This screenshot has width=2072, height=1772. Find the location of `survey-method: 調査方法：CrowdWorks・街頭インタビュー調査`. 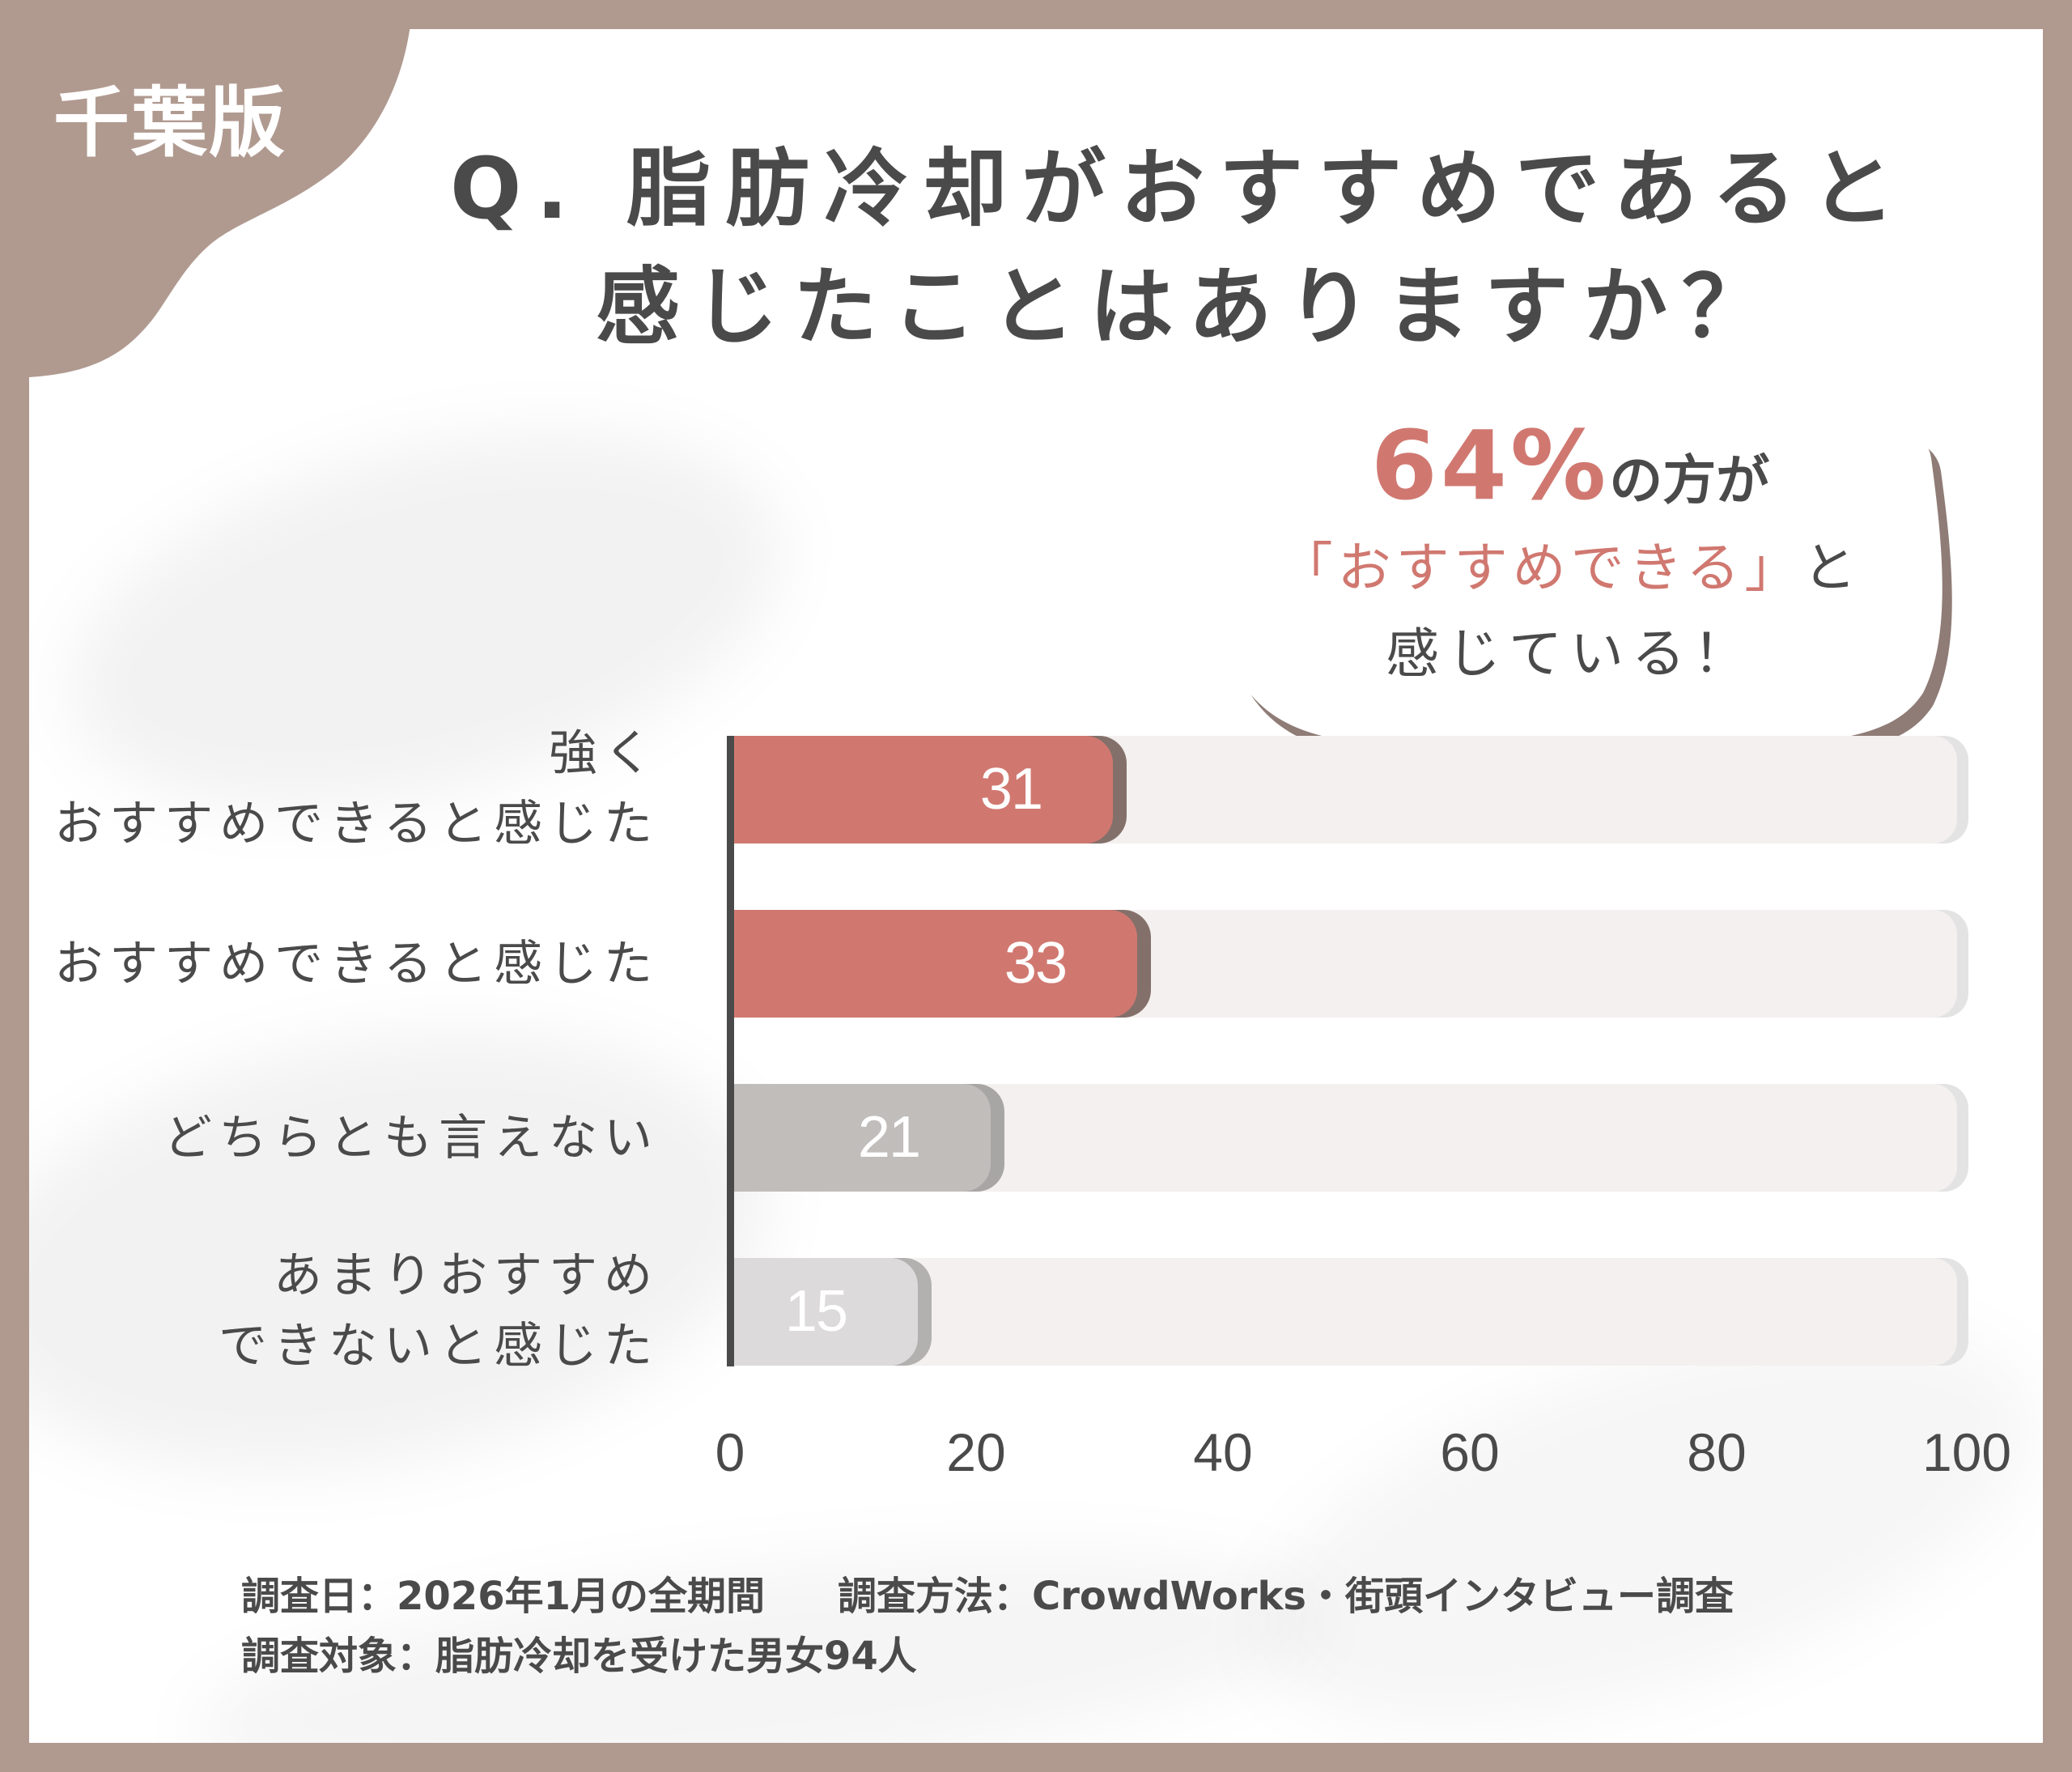

survey-method: 調査方法：CrowdWorks・街頭インタビュー調査 is located at coordinates (1286, 1597).